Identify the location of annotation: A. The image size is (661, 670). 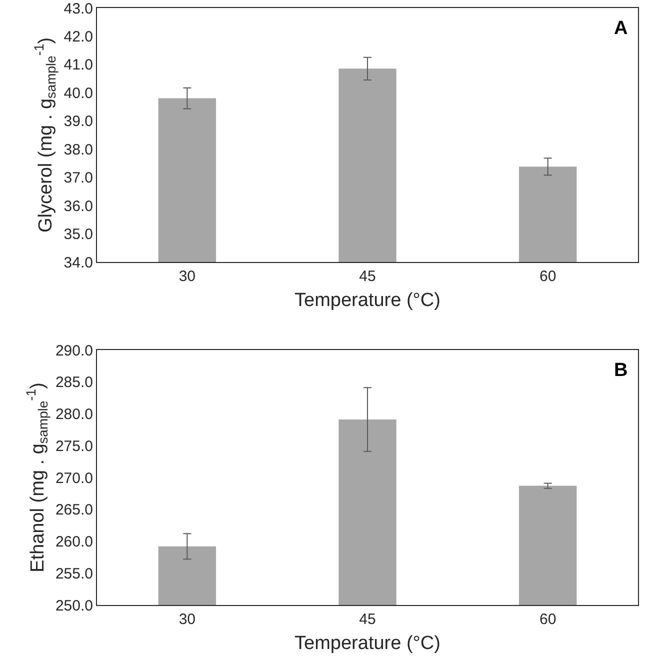
(621, 28).